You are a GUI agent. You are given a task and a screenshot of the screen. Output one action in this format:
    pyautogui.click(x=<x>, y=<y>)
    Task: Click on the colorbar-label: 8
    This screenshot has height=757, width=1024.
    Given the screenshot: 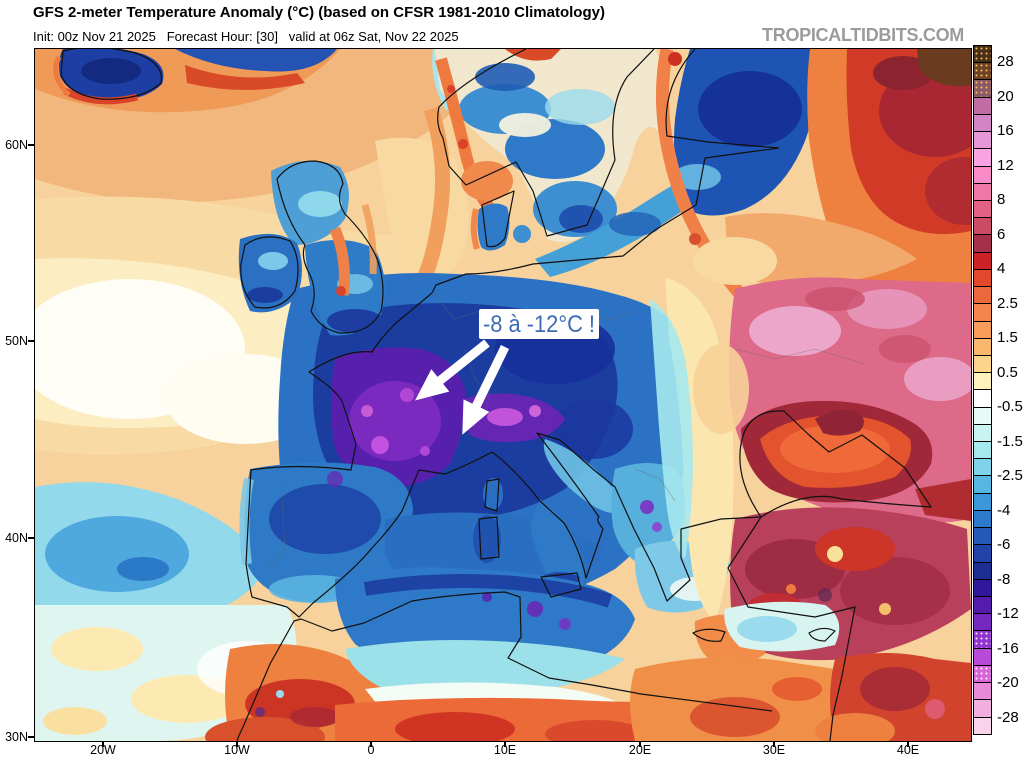 What is the action you would take?
    pyautogui.click(x=1001, y=200)
    